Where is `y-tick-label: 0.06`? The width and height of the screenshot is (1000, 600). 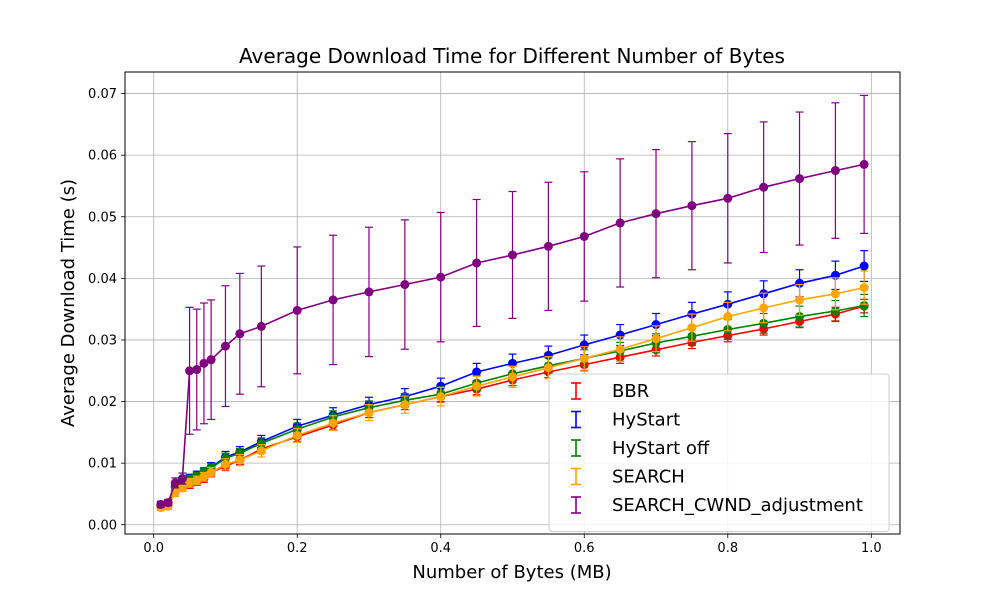 y-tick-label: 0.06 is located at coordinates (102, 156).